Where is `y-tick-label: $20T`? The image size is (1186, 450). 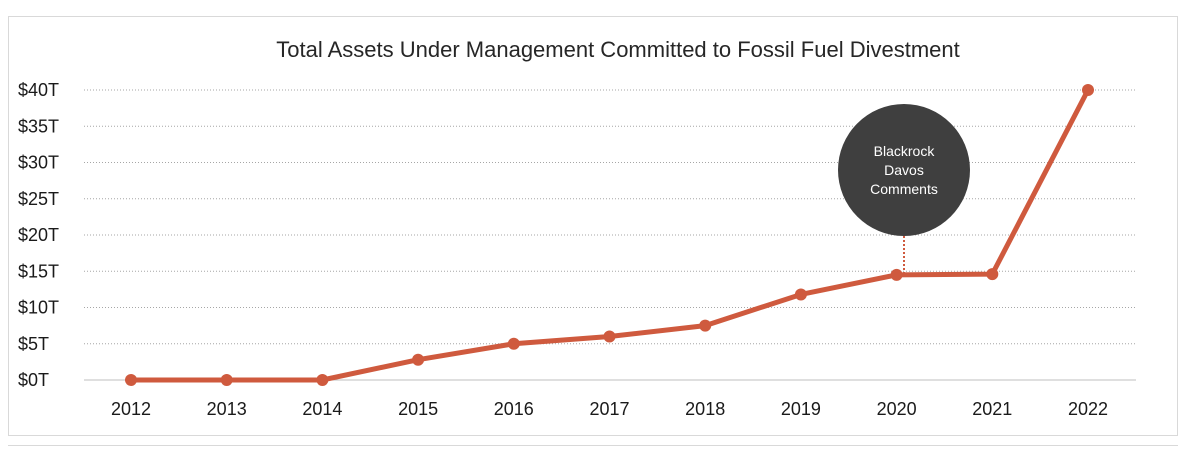 y-tick-label: $20T is located at coordinates (38, 235).